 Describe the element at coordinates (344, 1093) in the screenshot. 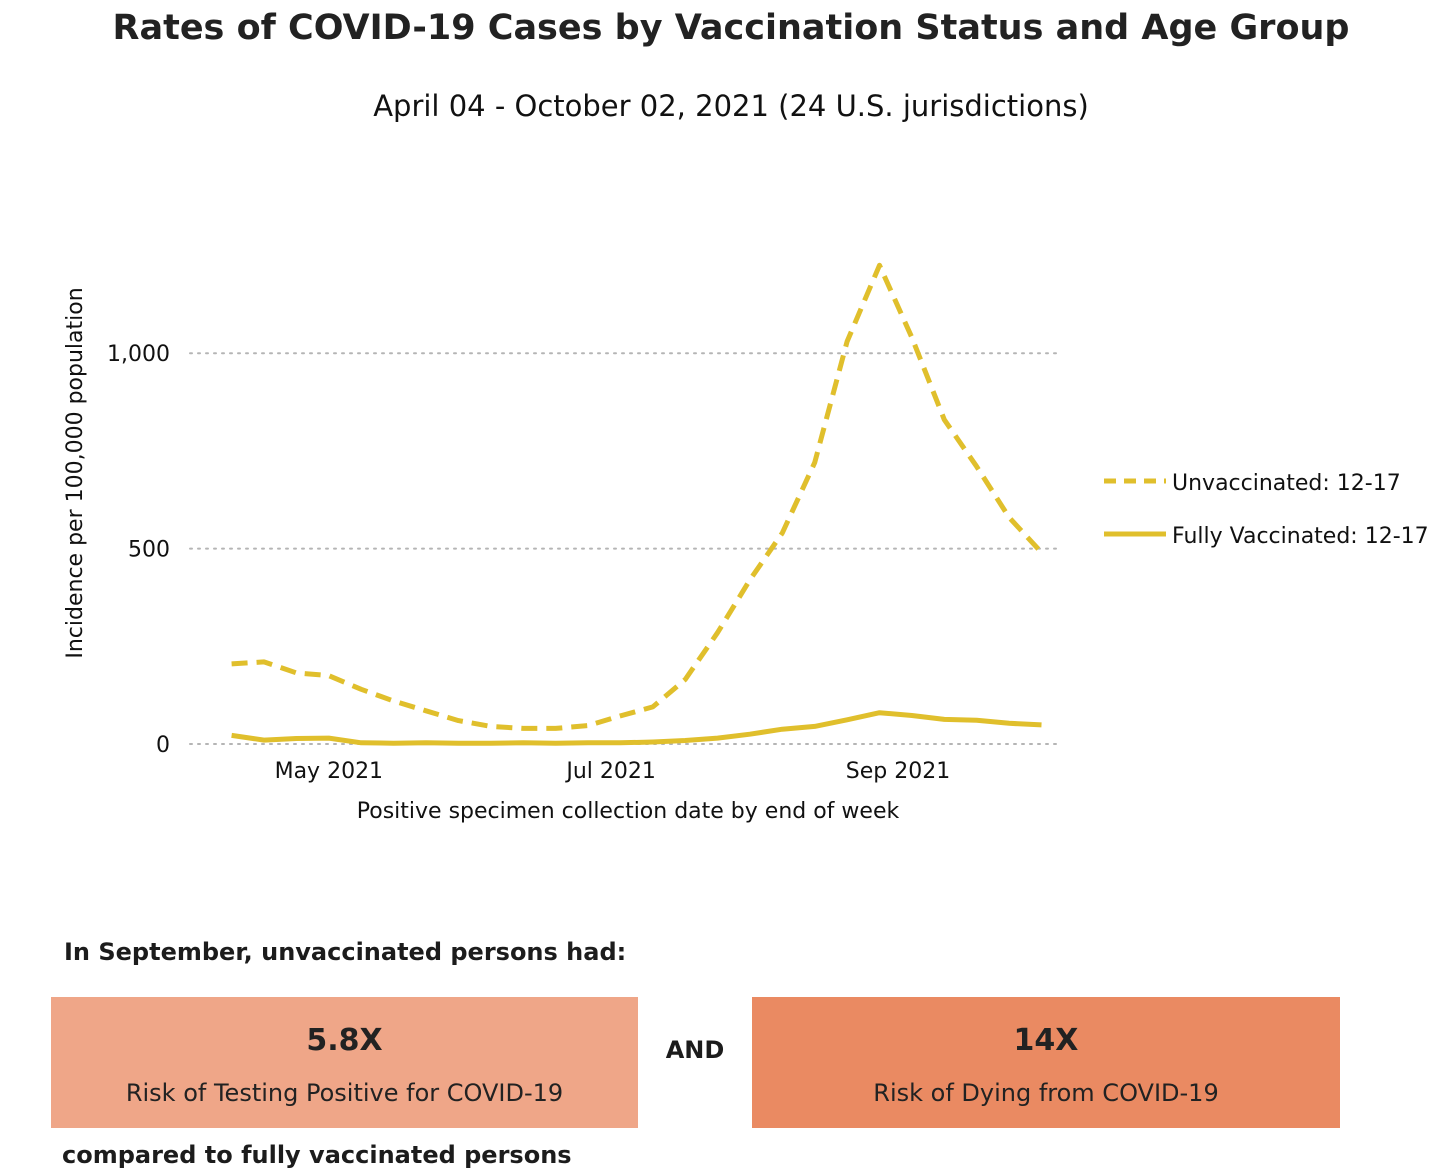

I see `positive-risk-label: Risk of Testing Positive for COVID-19` at that location.